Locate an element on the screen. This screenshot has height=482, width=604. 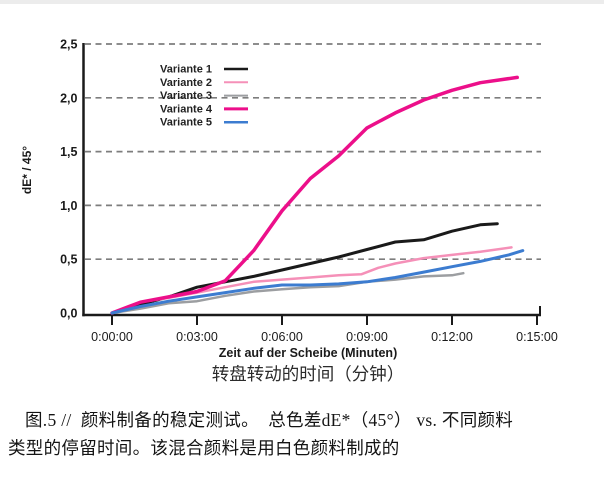
page-top-edge is located at coordinates (302, 2).